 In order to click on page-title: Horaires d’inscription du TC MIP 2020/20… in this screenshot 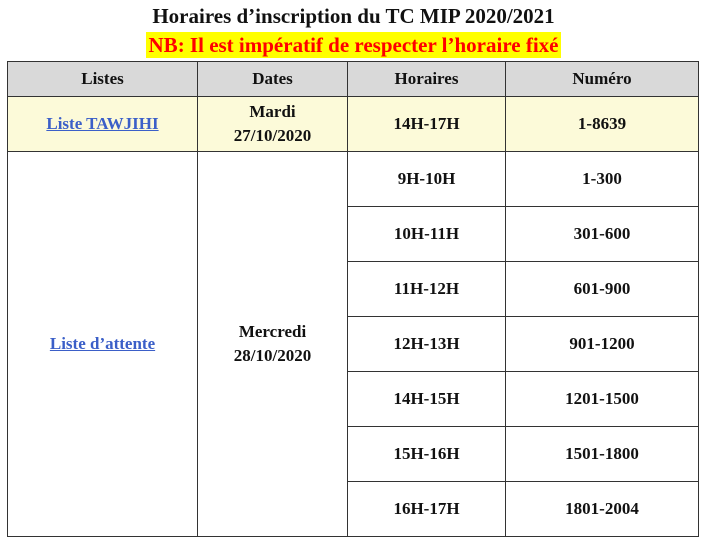, I will do `click(353, 16)`.